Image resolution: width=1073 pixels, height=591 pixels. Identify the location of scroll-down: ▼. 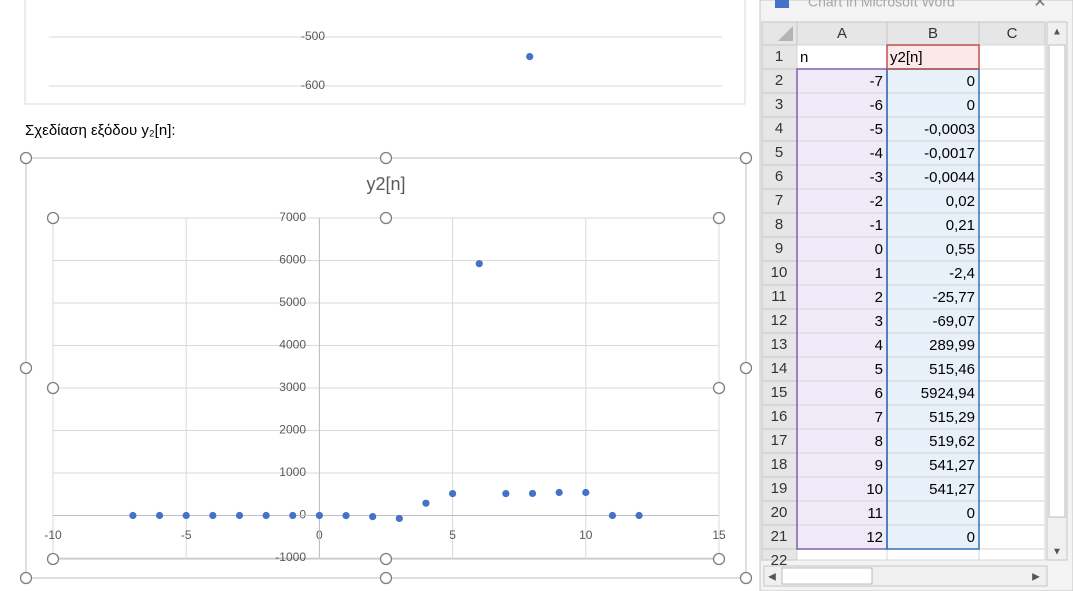
(1057, 552).